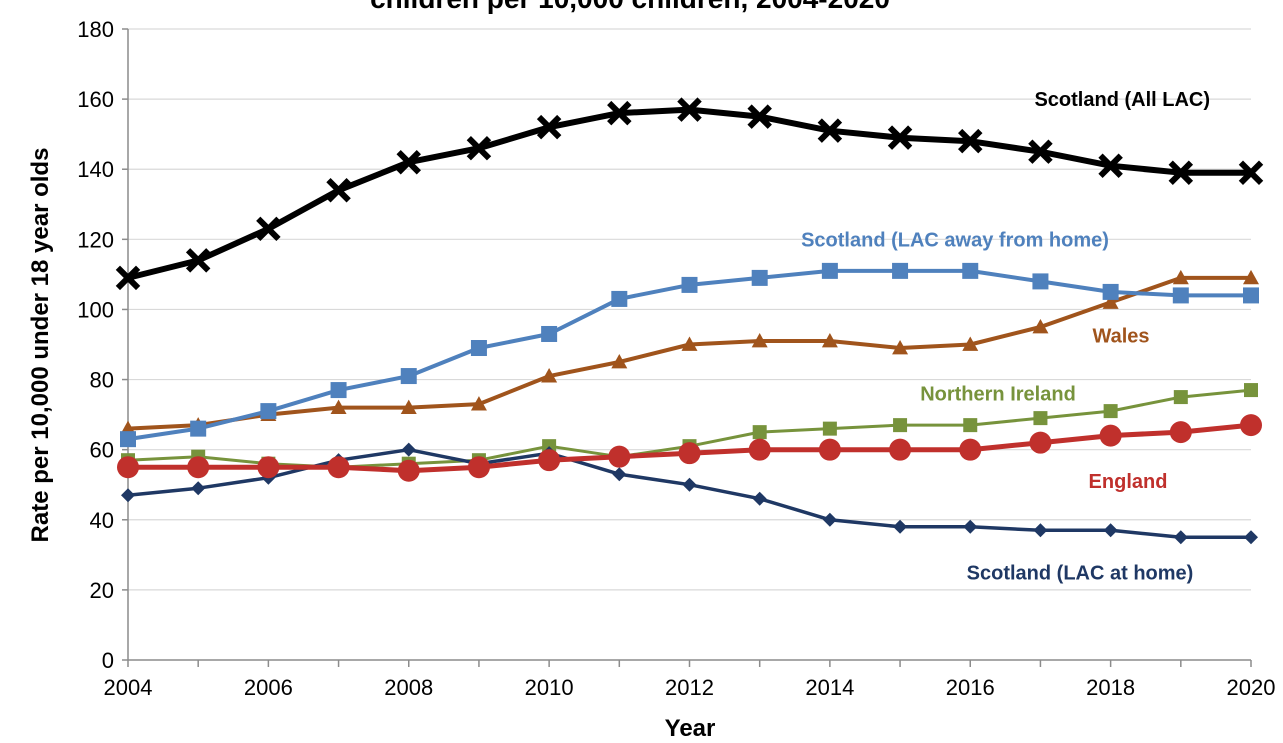 This screenshot has height=743, width=1283. Describe the element at coordinates (1080, 573) in the screenshot. I see `series-label: Scotland (LAC at home)` at that location.